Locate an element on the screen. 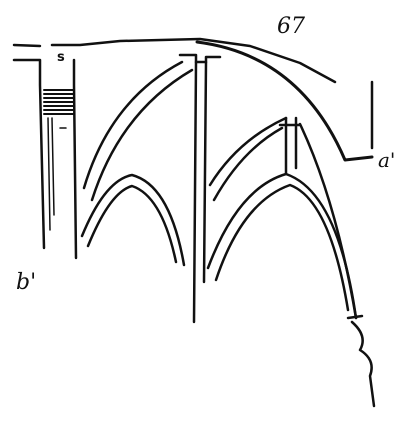 The width and height of the screenshot is (400, 424). figure-number: 67 is located at coordinates (291, 26).